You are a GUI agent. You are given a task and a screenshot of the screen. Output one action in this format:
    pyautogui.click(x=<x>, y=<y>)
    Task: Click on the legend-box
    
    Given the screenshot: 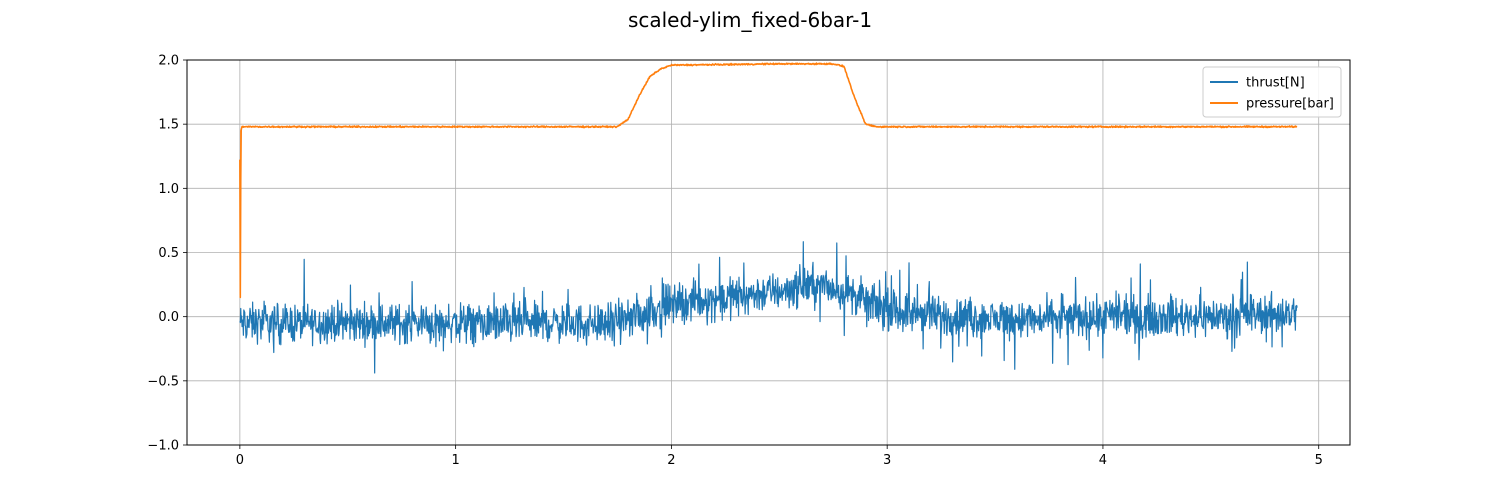 What is the action you would take?
    pyautogui.click(x=1272, y=92)
    